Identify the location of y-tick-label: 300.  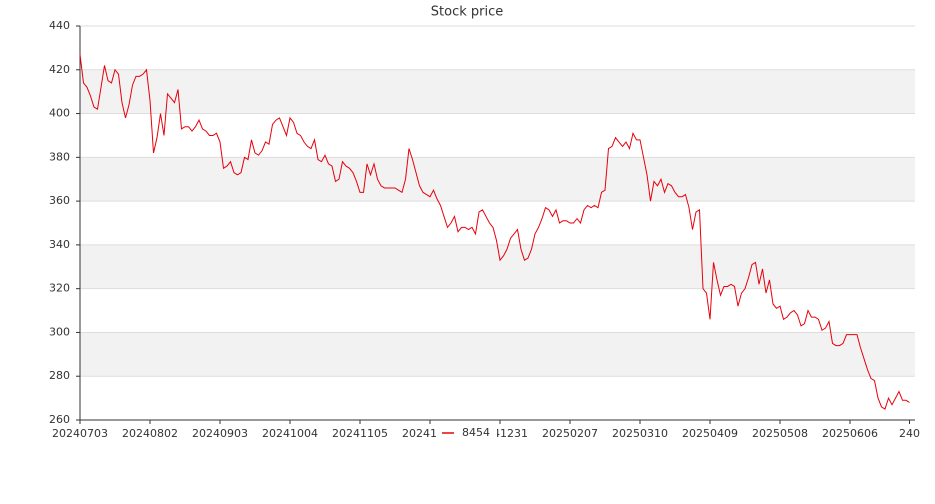
(59, 331).